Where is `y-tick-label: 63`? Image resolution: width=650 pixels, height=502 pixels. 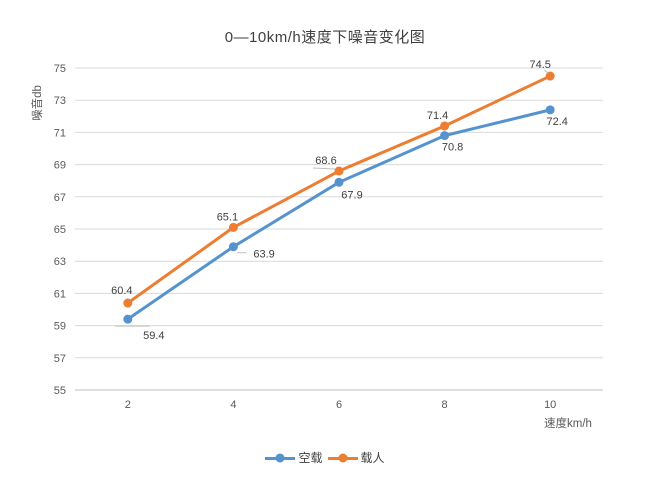
y-tick-label: 63 is located at coordinates (60, 262).